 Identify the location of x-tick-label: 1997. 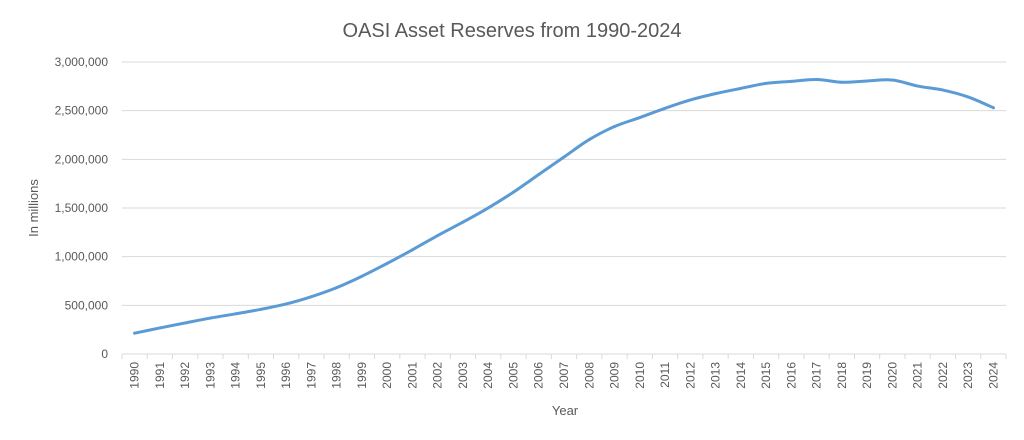
(311, 375).